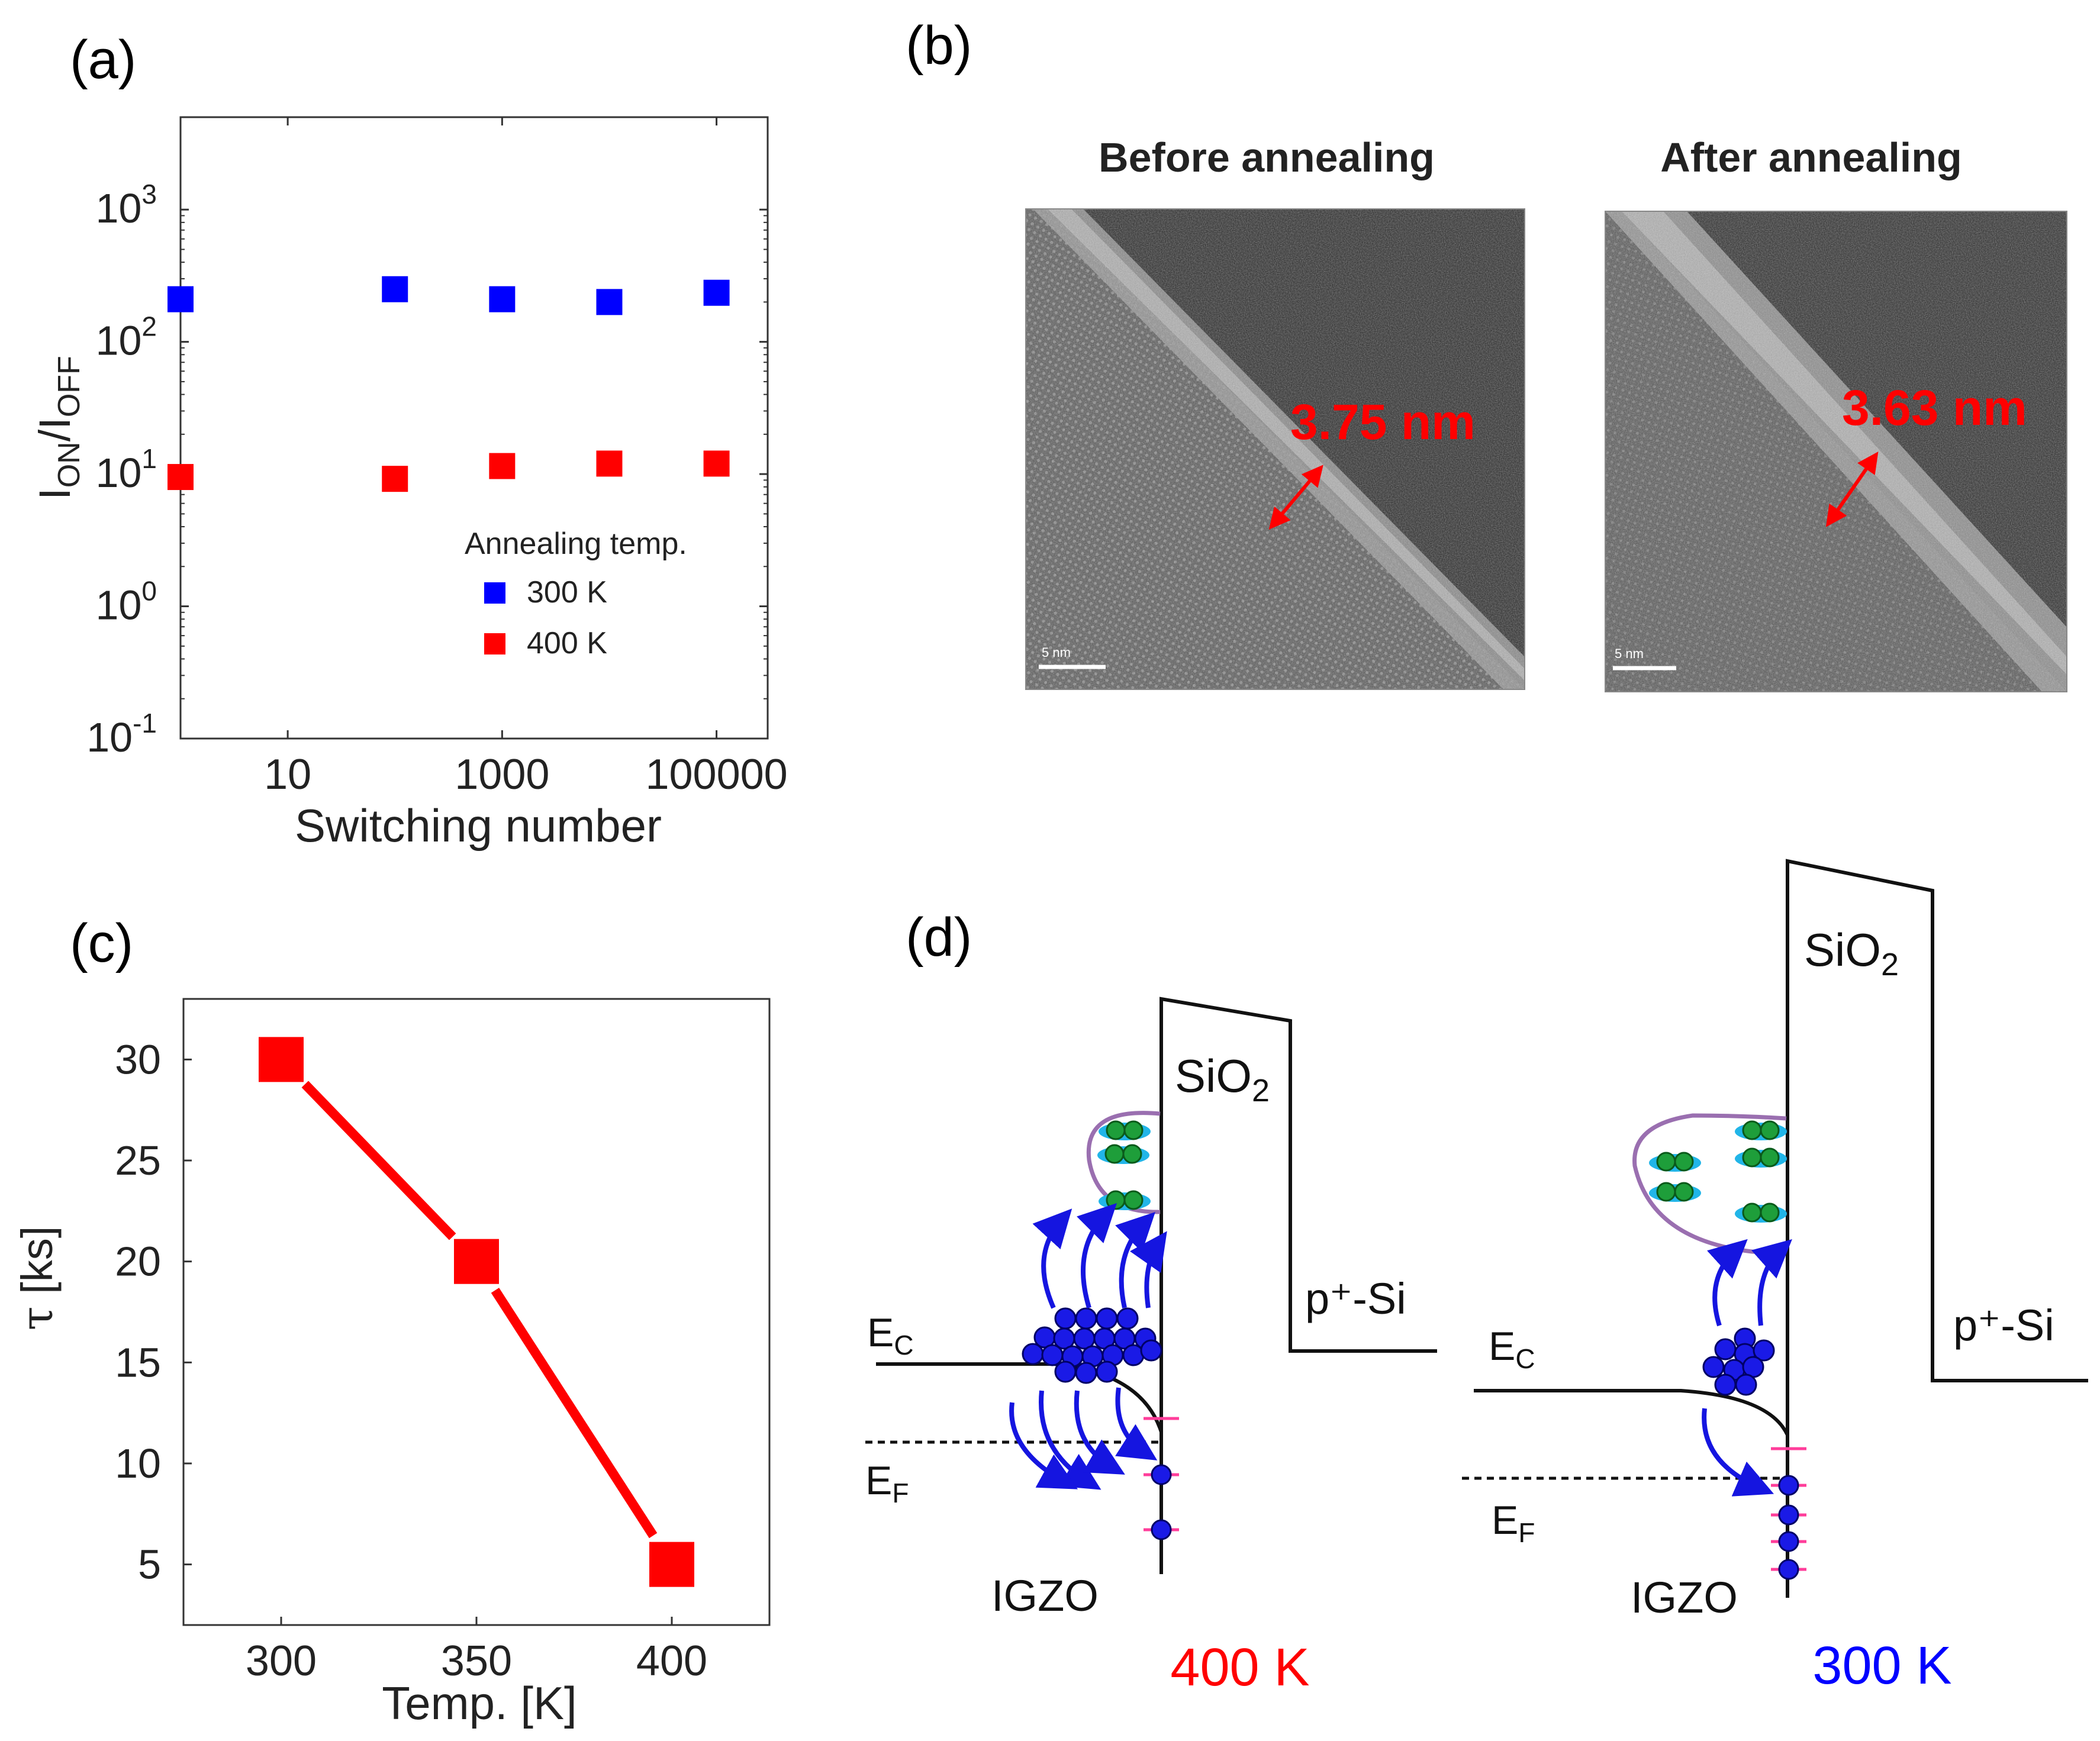 The image size is (2100, 1741). I want to click on panel-label-c: (c), so click(101, 943).